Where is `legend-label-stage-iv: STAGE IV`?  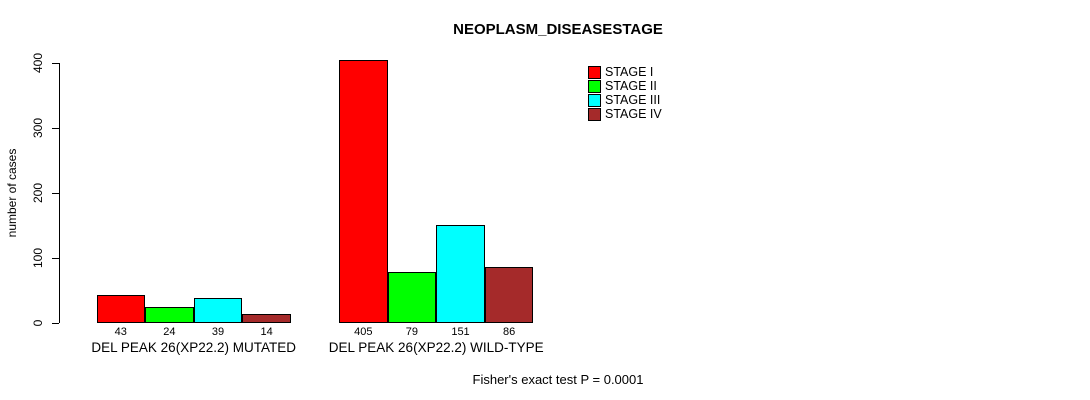
legend-label-stage-iv: STAGE IV is located at coordinates (633, 114).